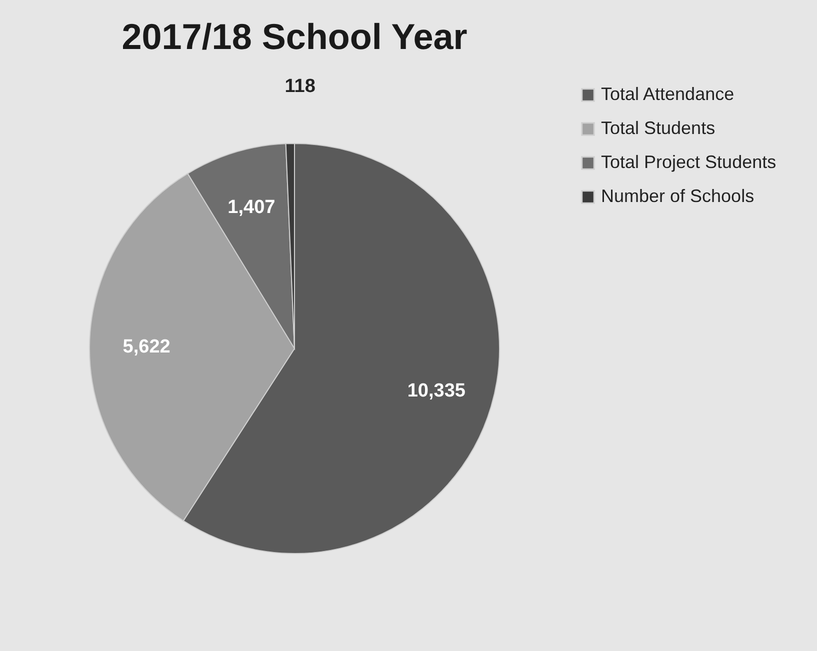  I want to click on data-label: 5,622, so click(146, 347).